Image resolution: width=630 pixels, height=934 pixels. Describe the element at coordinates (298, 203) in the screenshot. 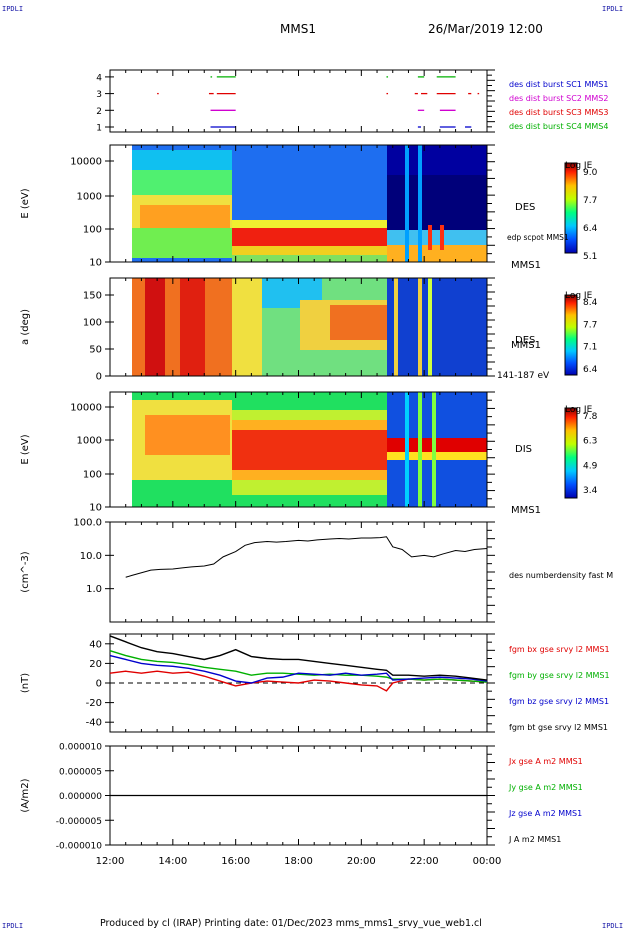

I see `heatmap-des-energy` at that location.